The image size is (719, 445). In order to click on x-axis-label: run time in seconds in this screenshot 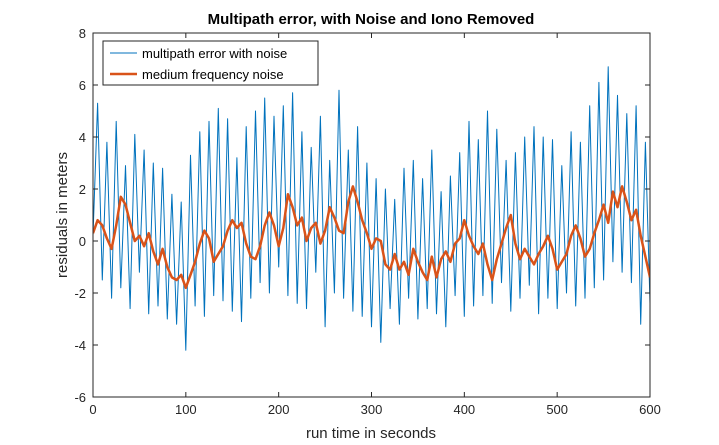, I will do `click(371, 433)`.